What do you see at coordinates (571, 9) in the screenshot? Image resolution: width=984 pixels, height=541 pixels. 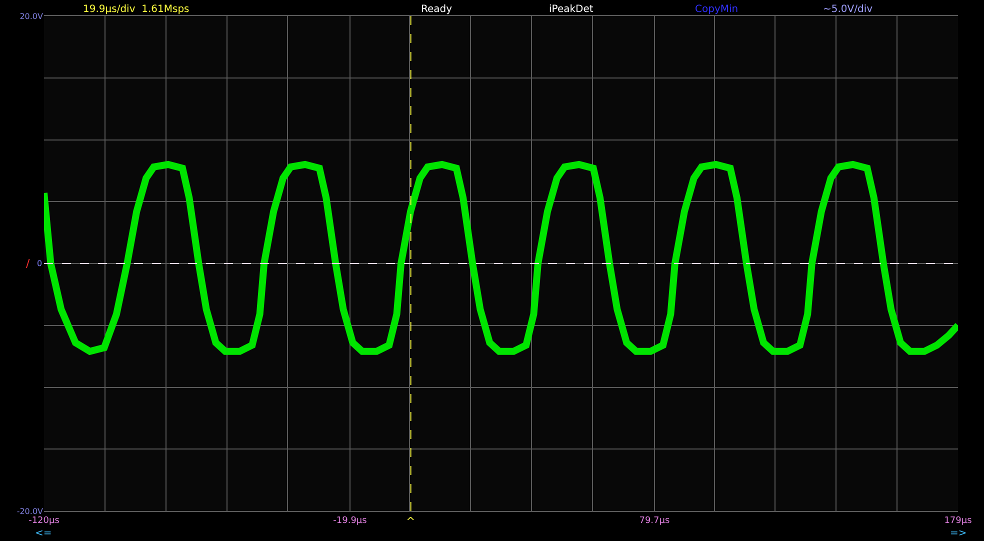 I see `text: iPeakDet` at bounding box center [571, 9].